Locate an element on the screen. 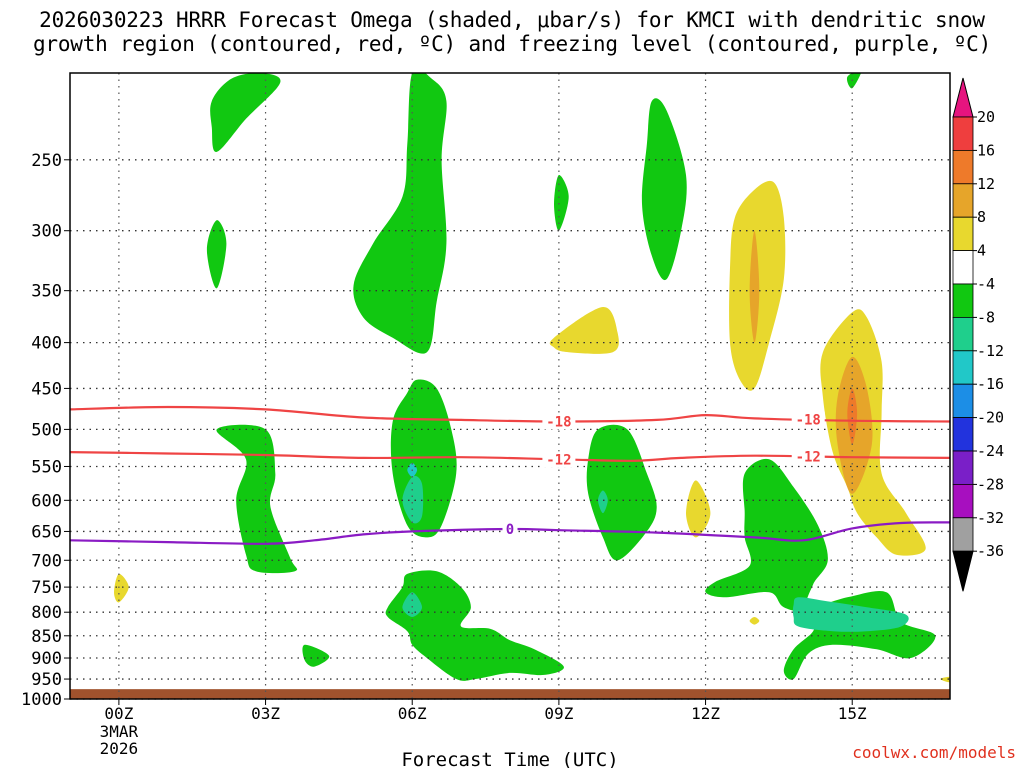 The height and width of the screenshot is (768, 1024). y-tick-label-450: 450 is located at coordinates (46, 389).